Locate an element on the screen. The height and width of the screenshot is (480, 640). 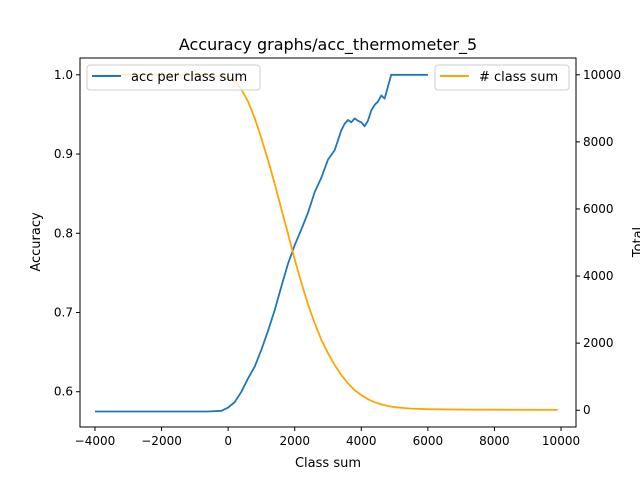
x-tick-label: 4000 is located at coordinates (361, 441).